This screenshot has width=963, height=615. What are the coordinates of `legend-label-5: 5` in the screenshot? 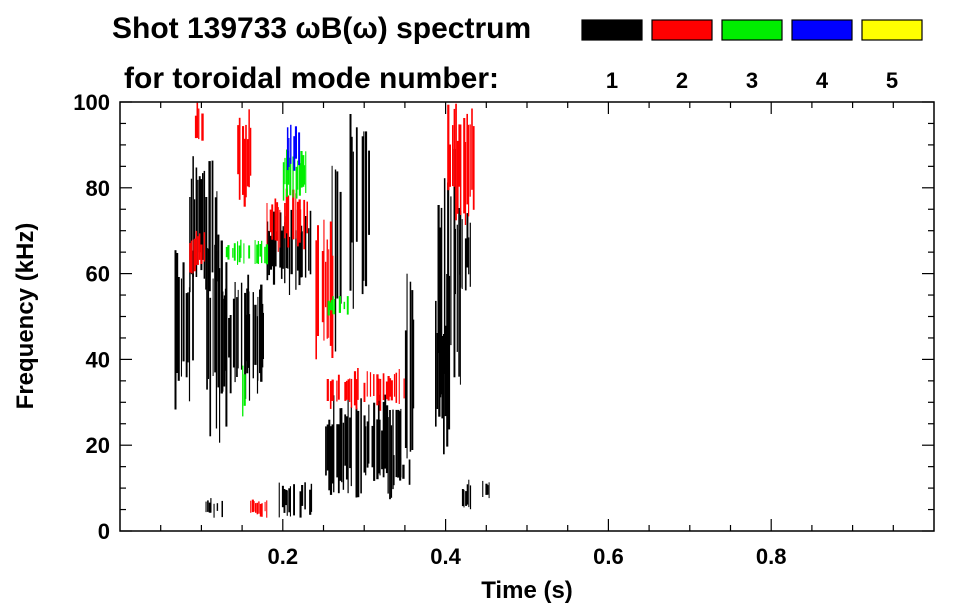 It's located at (892, 80).